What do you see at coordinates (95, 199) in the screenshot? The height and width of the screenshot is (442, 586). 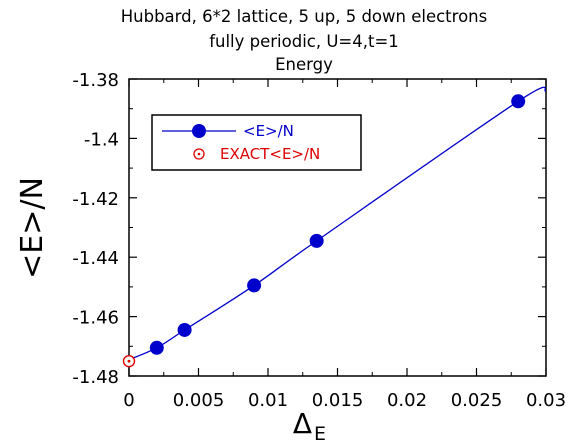 I see `y-tick-label: -1.42` at bounding box center [95, 199].